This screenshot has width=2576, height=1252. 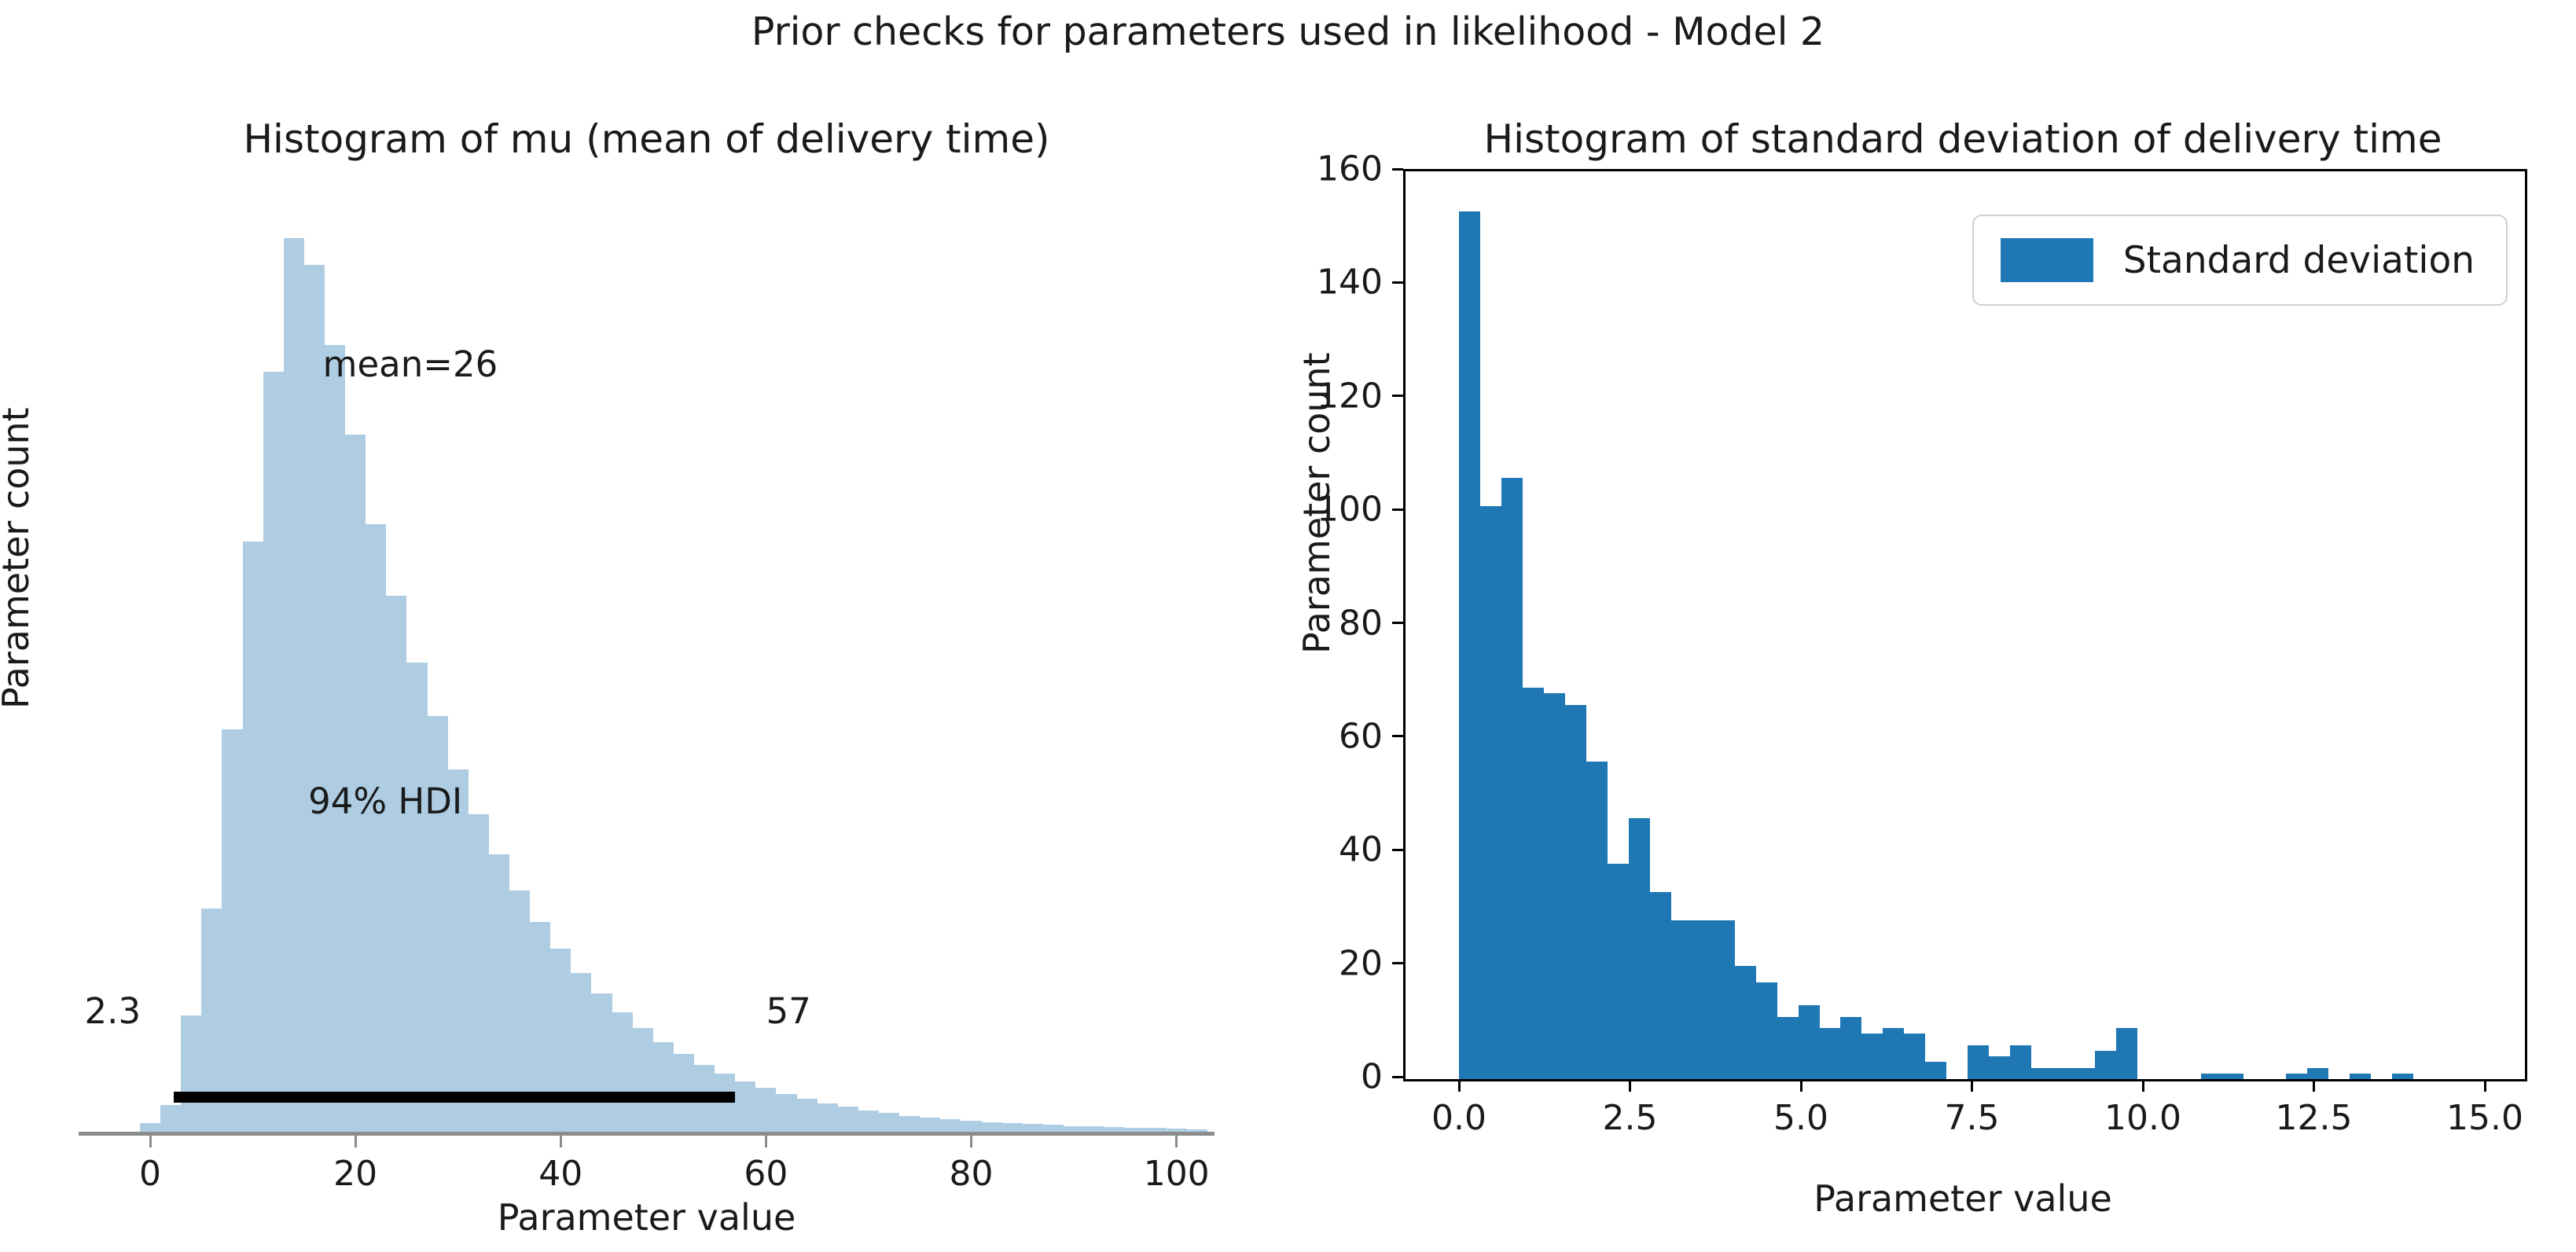 What do you see at coordinates (385, 801) in the screenshot?
I see `hdi-label: 94% HDI` at bounding box center [385, 801].